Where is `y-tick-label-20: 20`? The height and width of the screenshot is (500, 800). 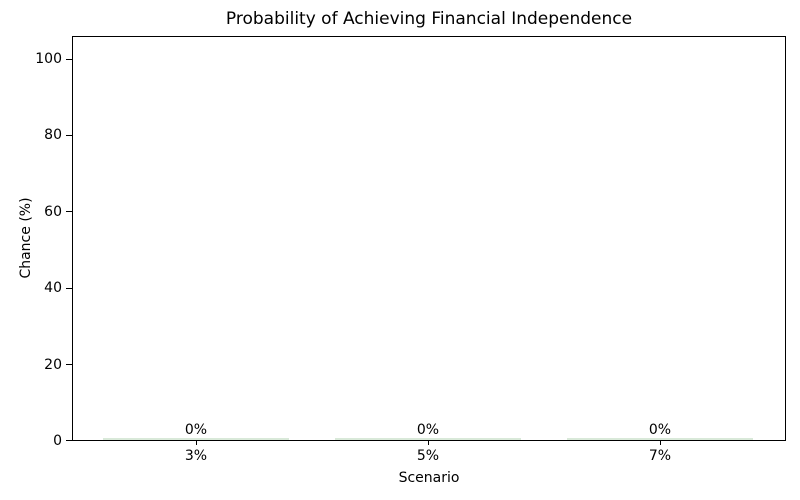 y-tick-label-20: 20 is located at coordinates (53, 365).